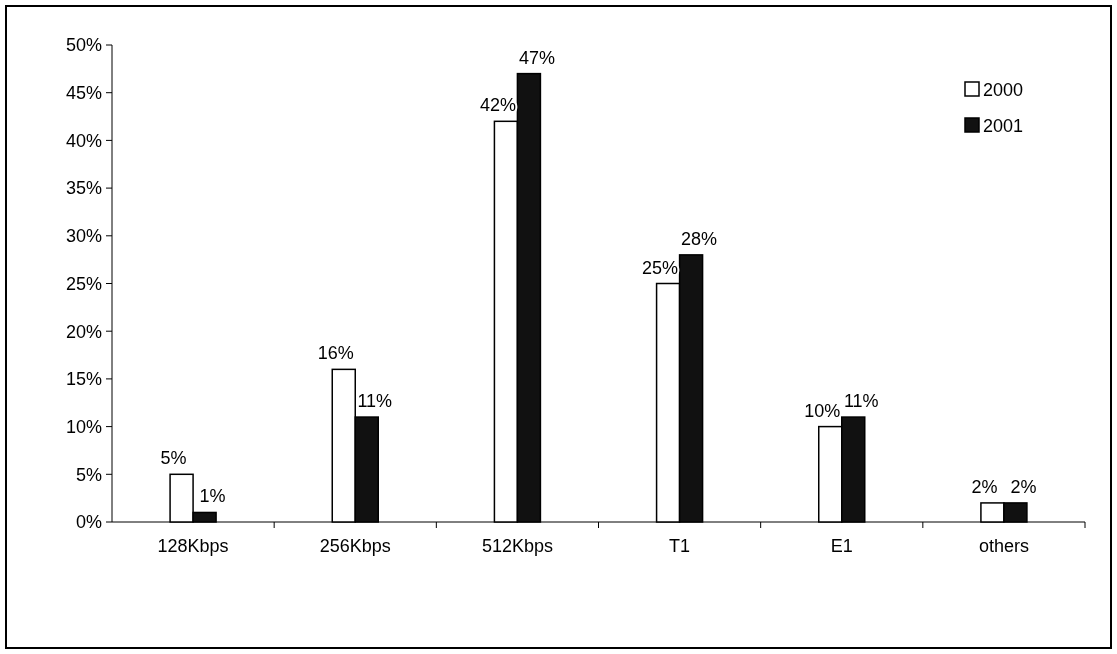  I want to click on data-label: 16%, so click(335, 353).